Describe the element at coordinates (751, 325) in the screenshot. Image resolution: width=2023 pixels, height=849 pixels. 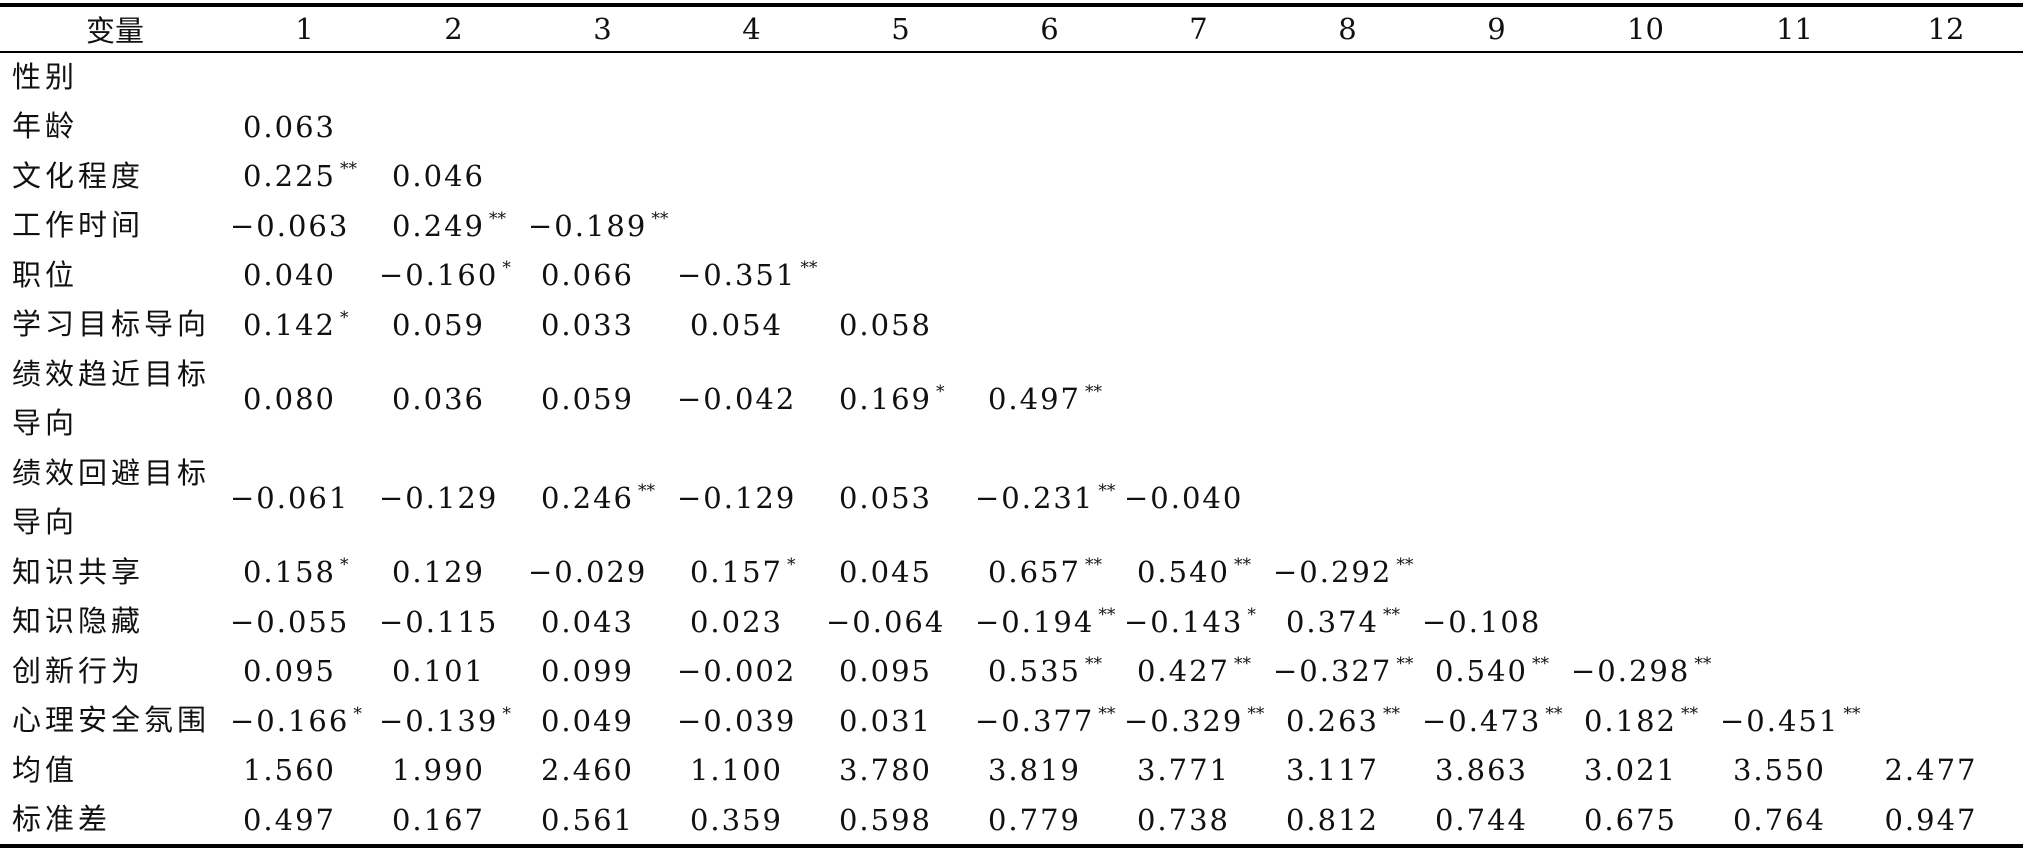
I see `table-cell: 0.054` at that location.